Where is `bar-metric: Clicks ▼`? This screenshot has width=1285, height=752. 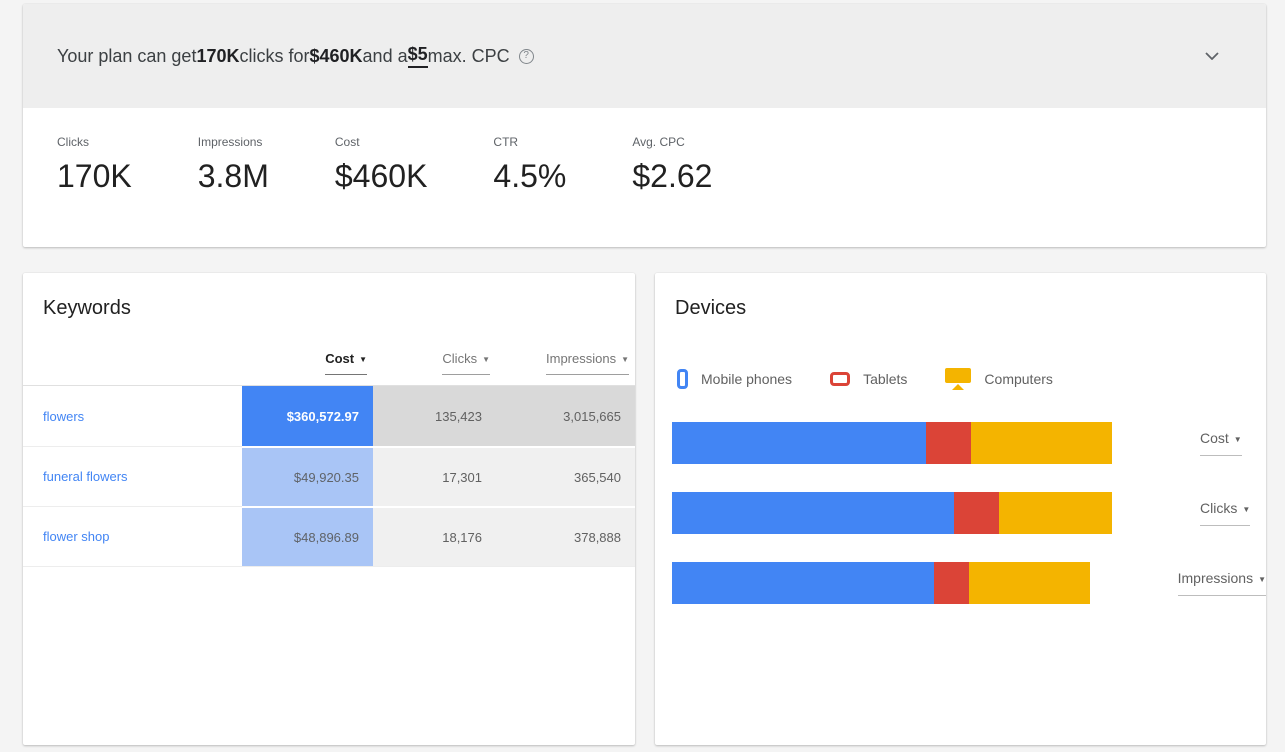 bar-metric: Clicks ▼ is located at coordinates (1225, 513).